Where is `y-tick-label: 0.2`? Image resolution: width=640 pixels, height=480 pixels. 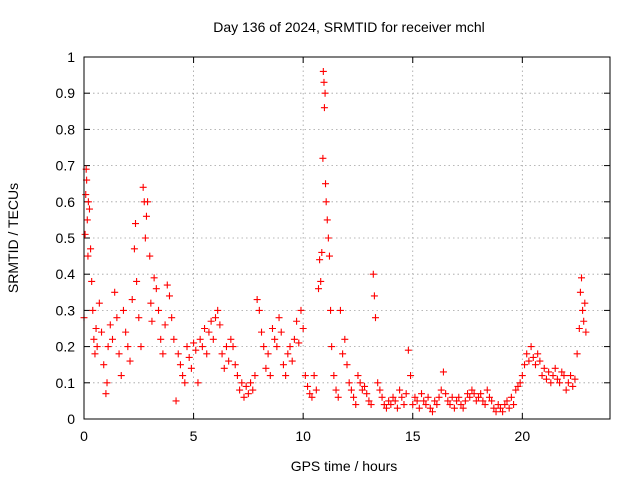 y-tick-label: 0.2 is located at coordinates (66, 347).